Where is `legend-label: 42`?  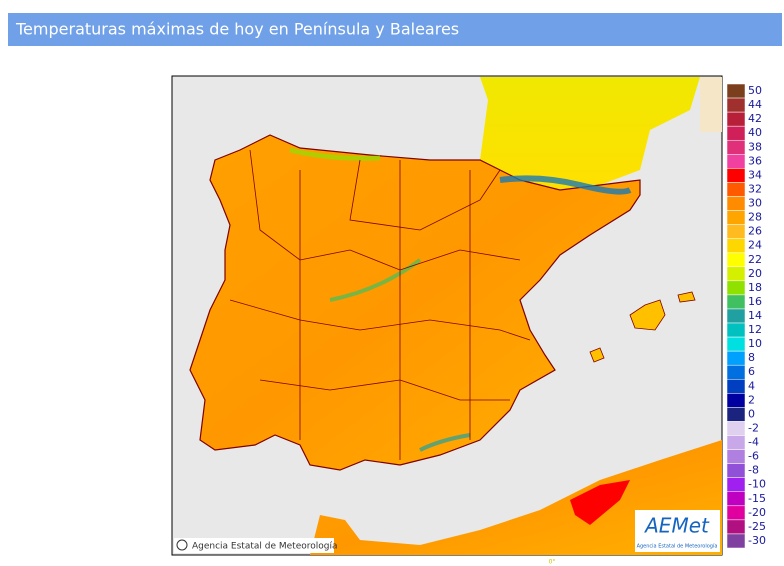 legend-label: 42 is located at coordinates (755, 118).